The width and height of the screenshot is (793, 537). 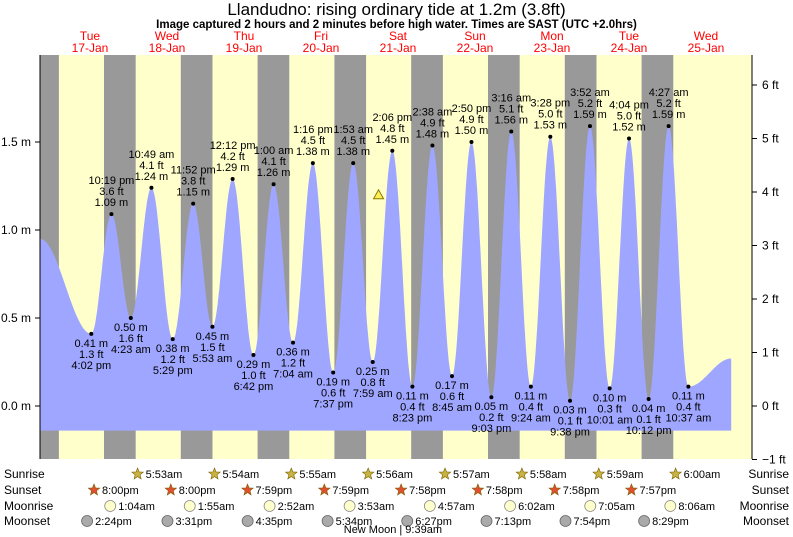 I want to click on low-ft: 0.4 ft, so click(x=412, y=408).